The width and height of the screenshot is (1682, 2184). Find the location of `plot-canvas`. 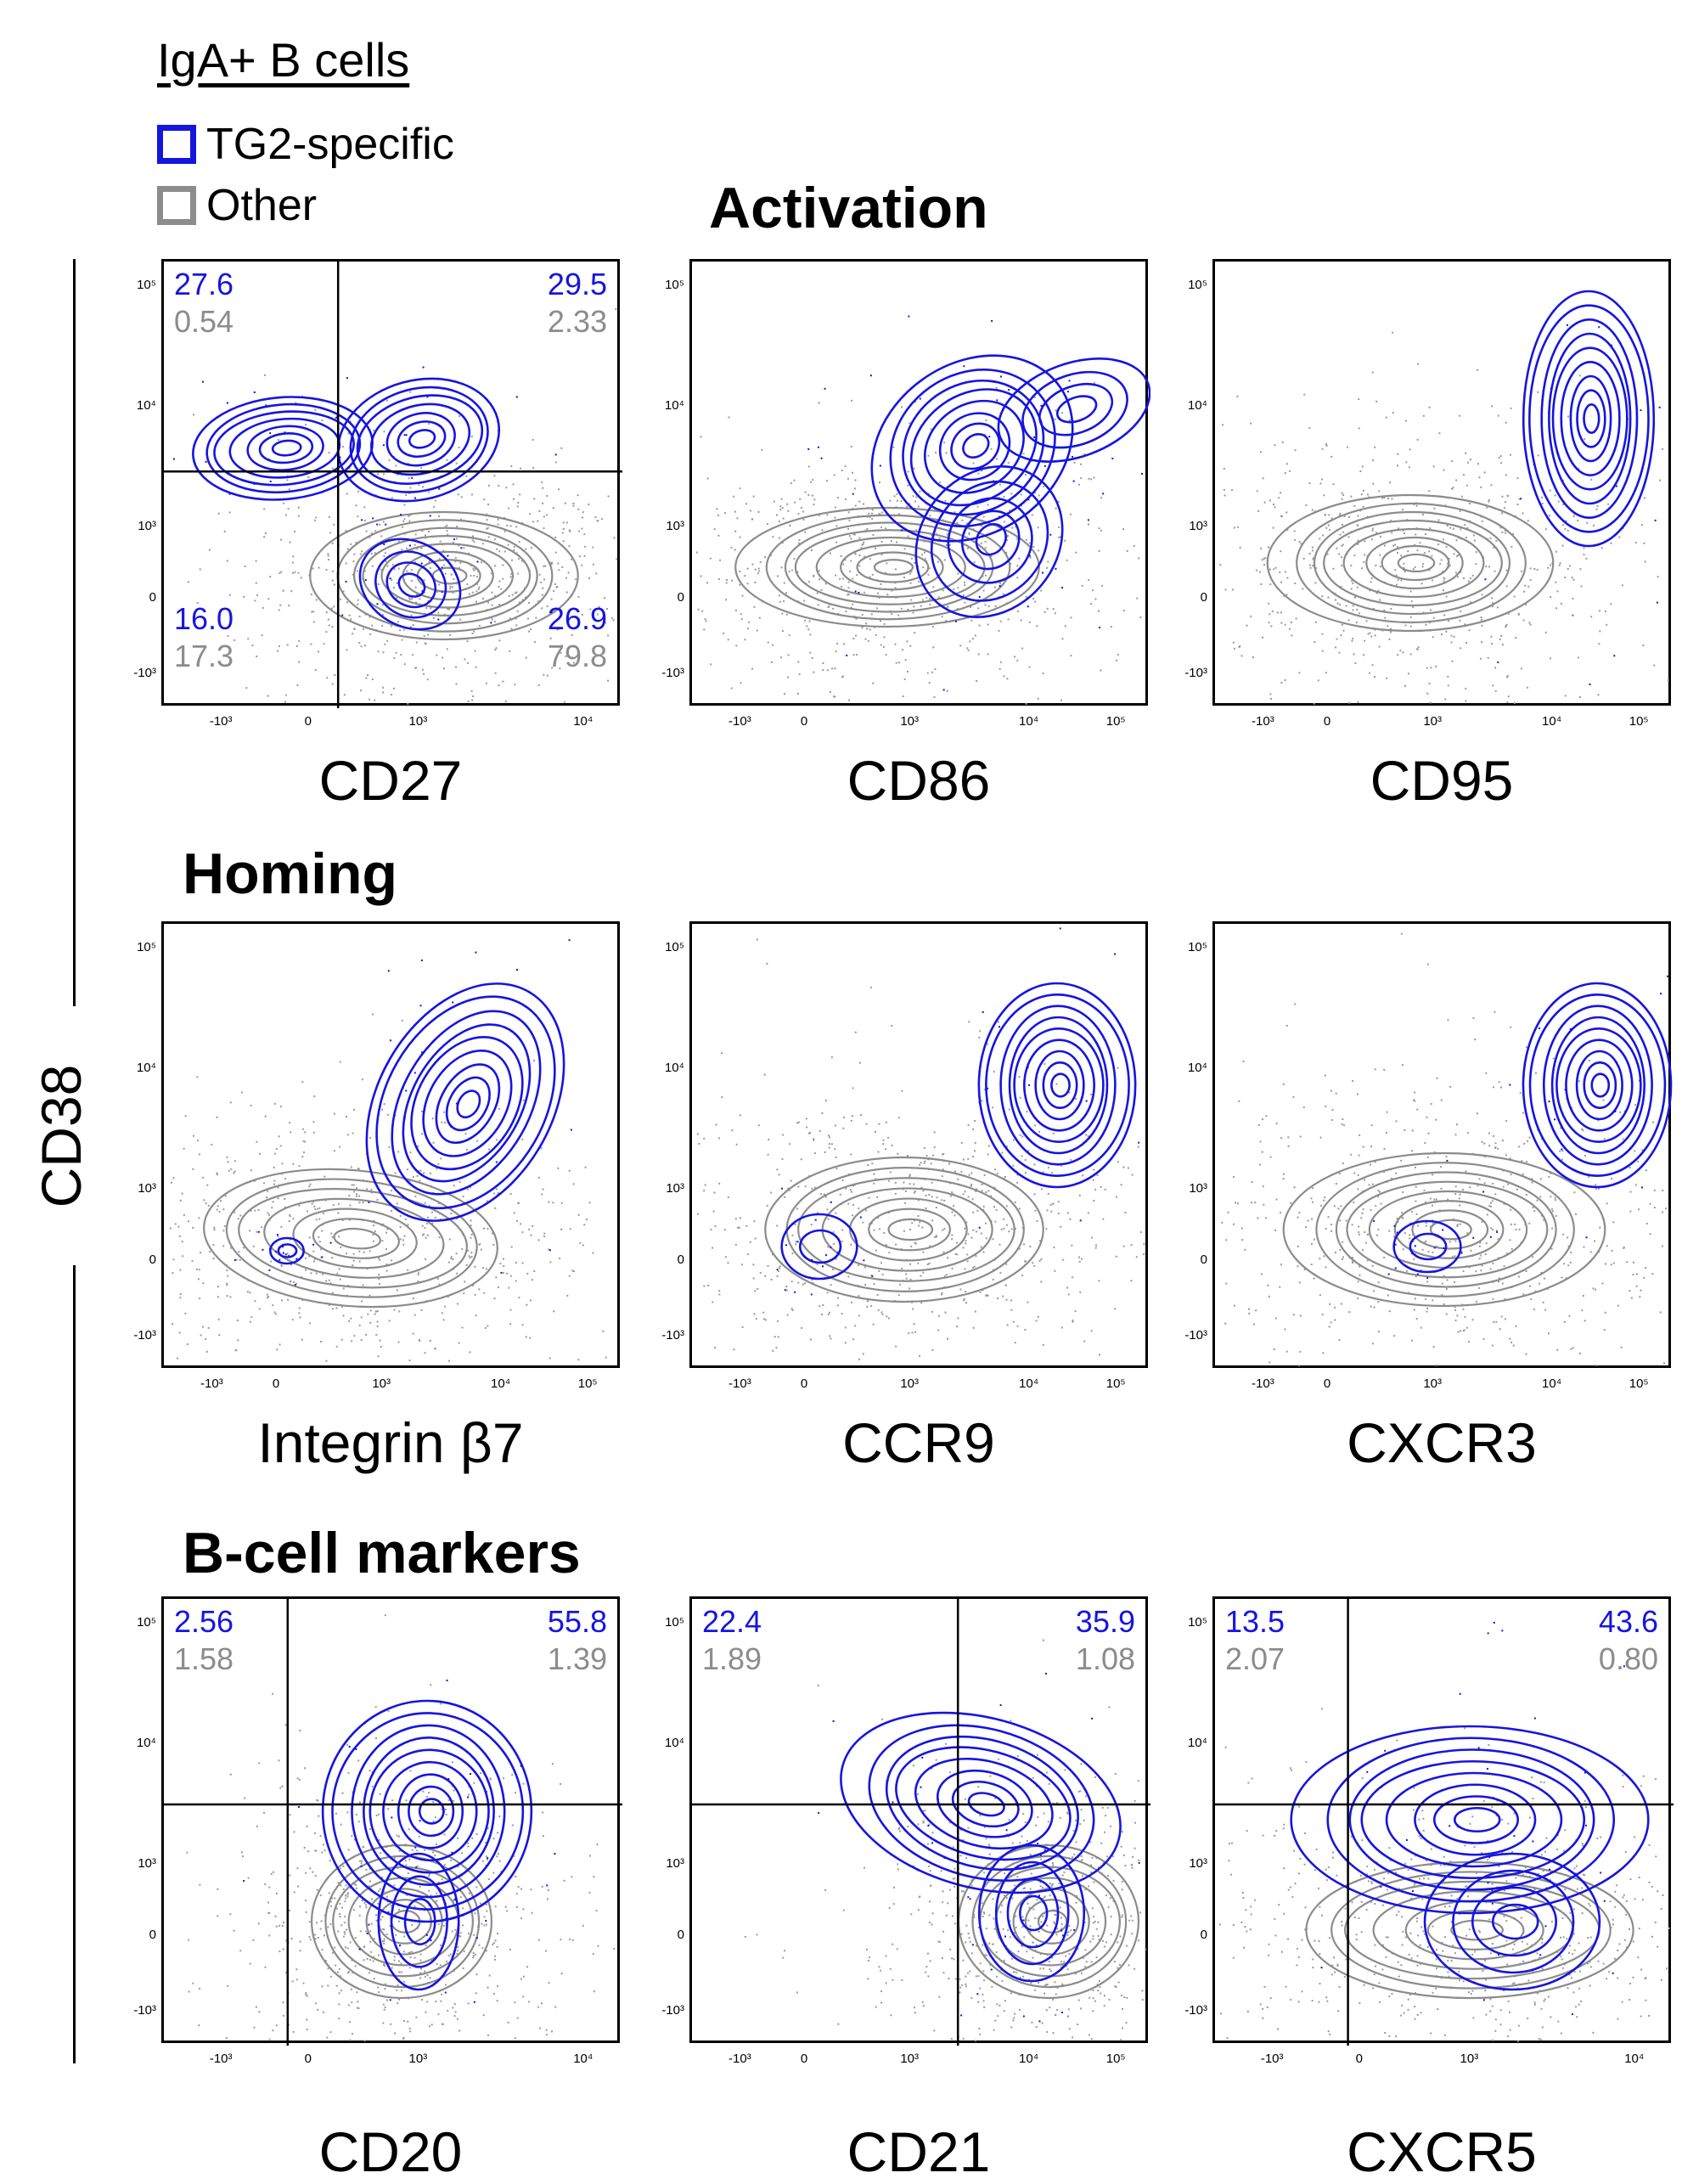

plot-canvas is located at coordinates (1444, 1147).